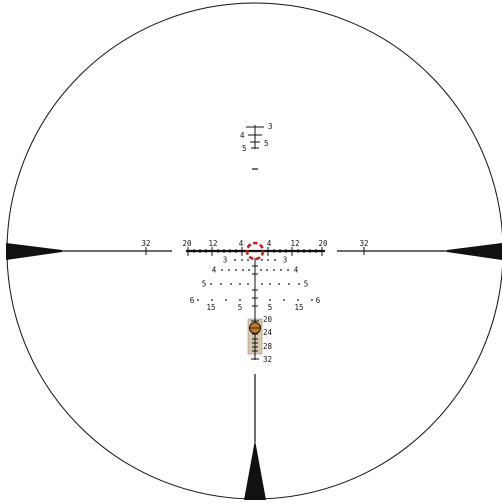 The height and width of the screenshot is (504, 502). Describe the element at coordinates (255, 340) in the screenshot. I see `ballistic-scale-ticks` at that location.